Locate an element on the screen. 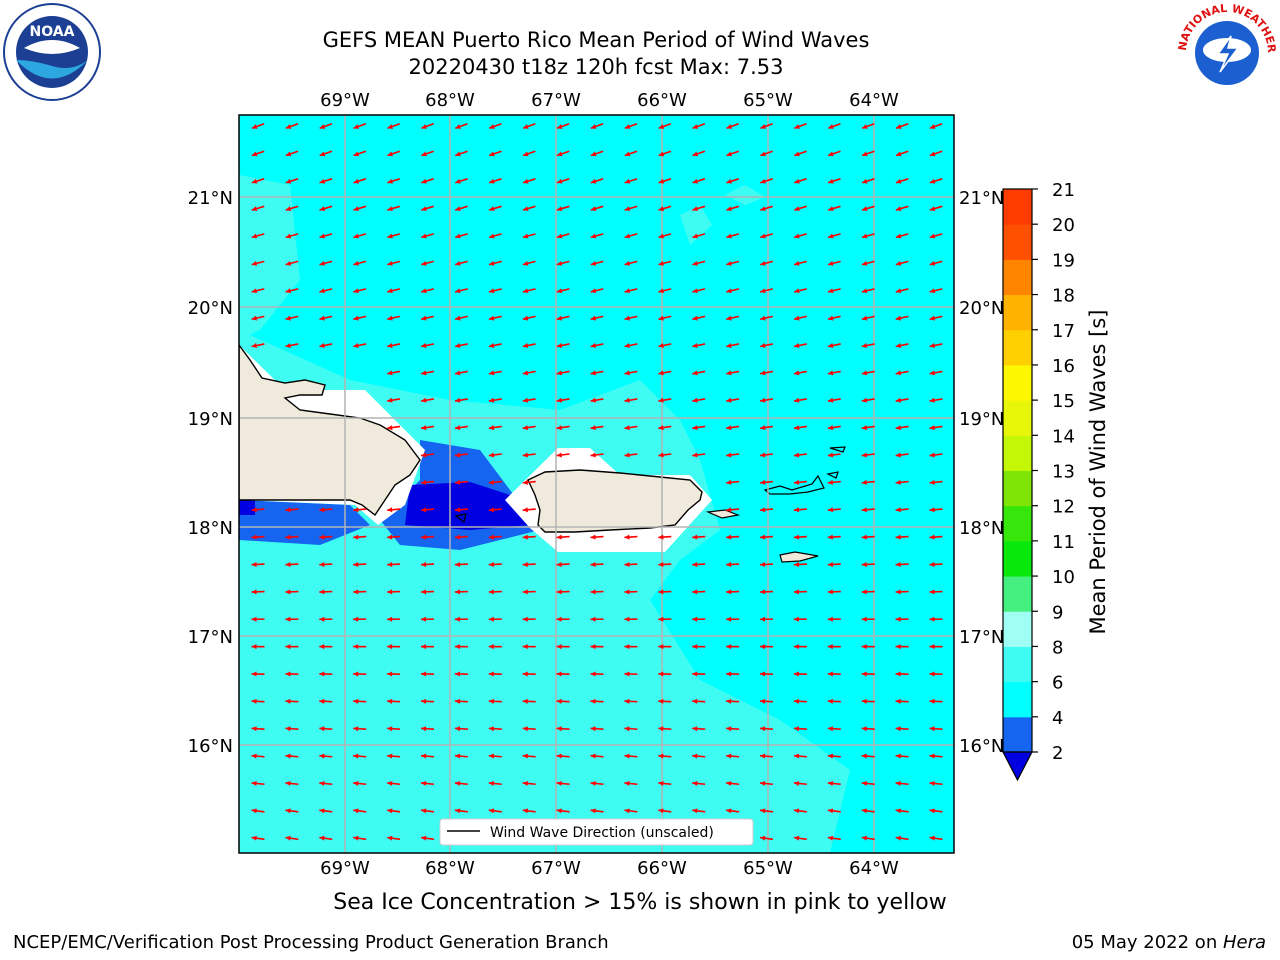 This screenshot has height=960, width=1280. colorbar-tick-label: 9 is located at coordinates (1057, 612).